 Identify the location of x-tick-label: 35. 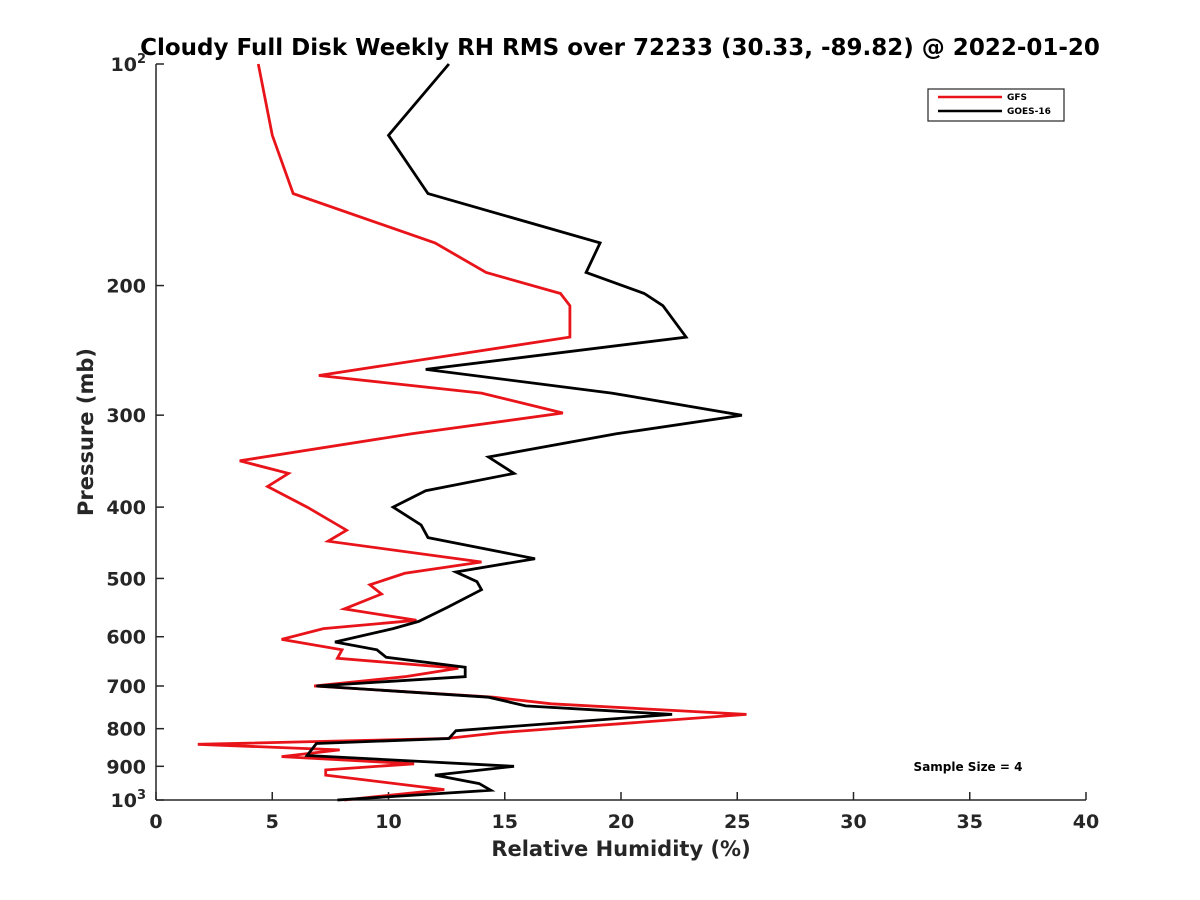
(970, 822).